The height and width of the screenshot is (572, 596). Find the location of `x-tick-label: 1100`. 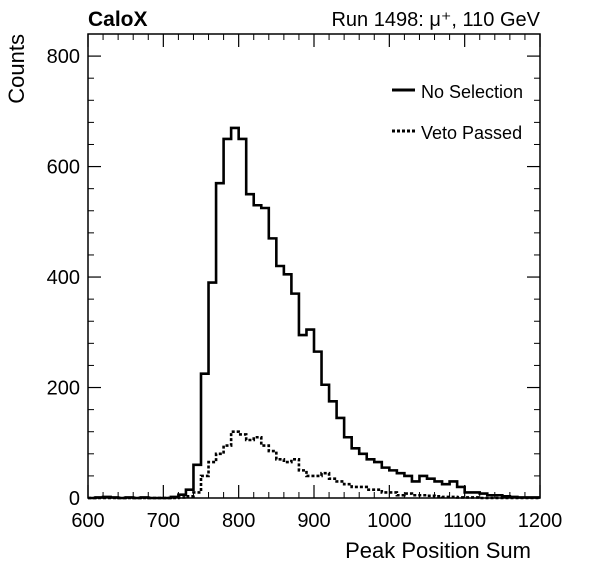

x-tick-label: 1100 is located at coordinates (464, 521).